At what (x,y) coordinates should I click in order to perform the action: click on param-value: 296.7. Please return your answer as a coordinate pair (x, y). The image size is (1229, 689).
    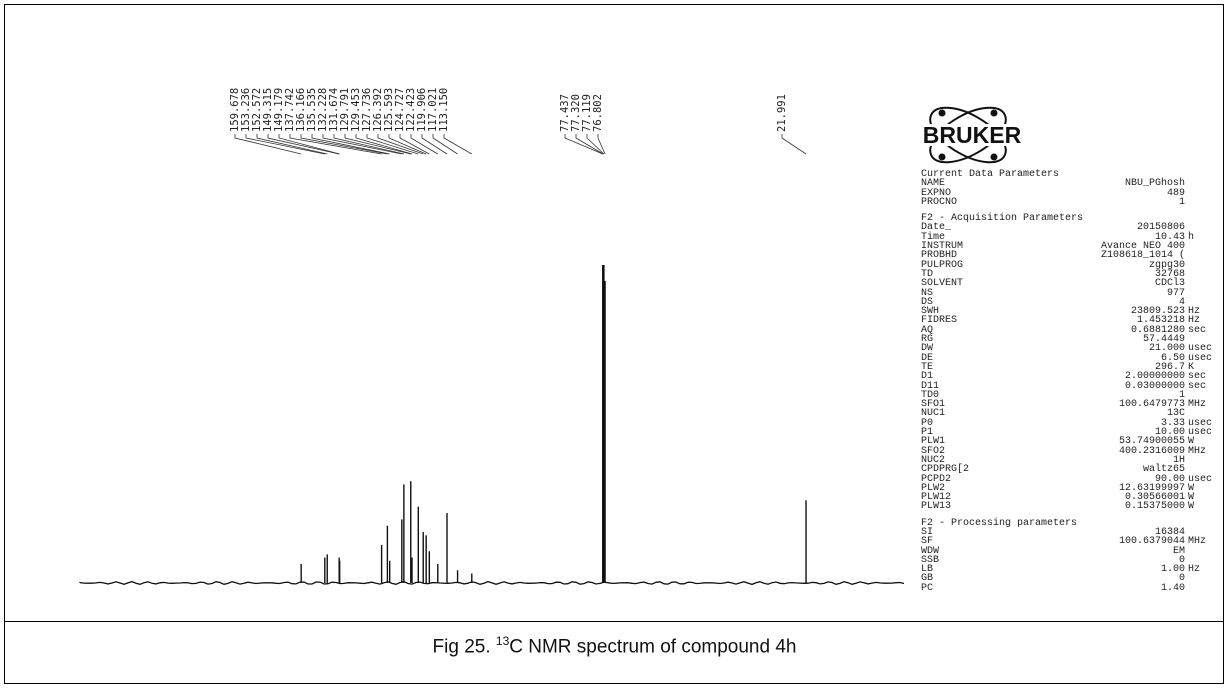
    Looking at the image, I should click on (1169, 367).